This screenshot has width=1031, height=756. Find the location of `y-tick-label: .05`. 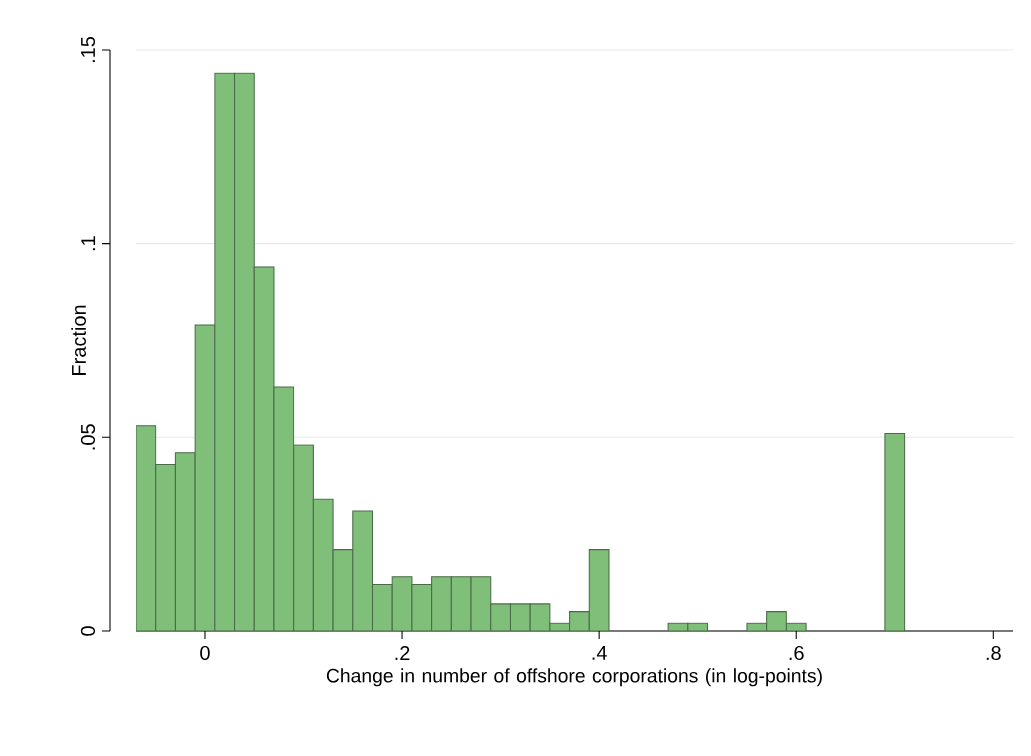

y-tick-label: .05 is located at coordinates (88, 437).